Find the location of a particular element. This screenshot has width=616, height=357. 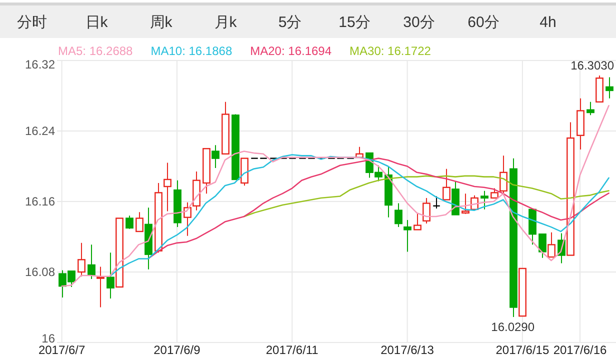

tab-bar: 分时 日k 周k 月k 5分 15分 30分 60分 4h is located at coordinates (308, 20).